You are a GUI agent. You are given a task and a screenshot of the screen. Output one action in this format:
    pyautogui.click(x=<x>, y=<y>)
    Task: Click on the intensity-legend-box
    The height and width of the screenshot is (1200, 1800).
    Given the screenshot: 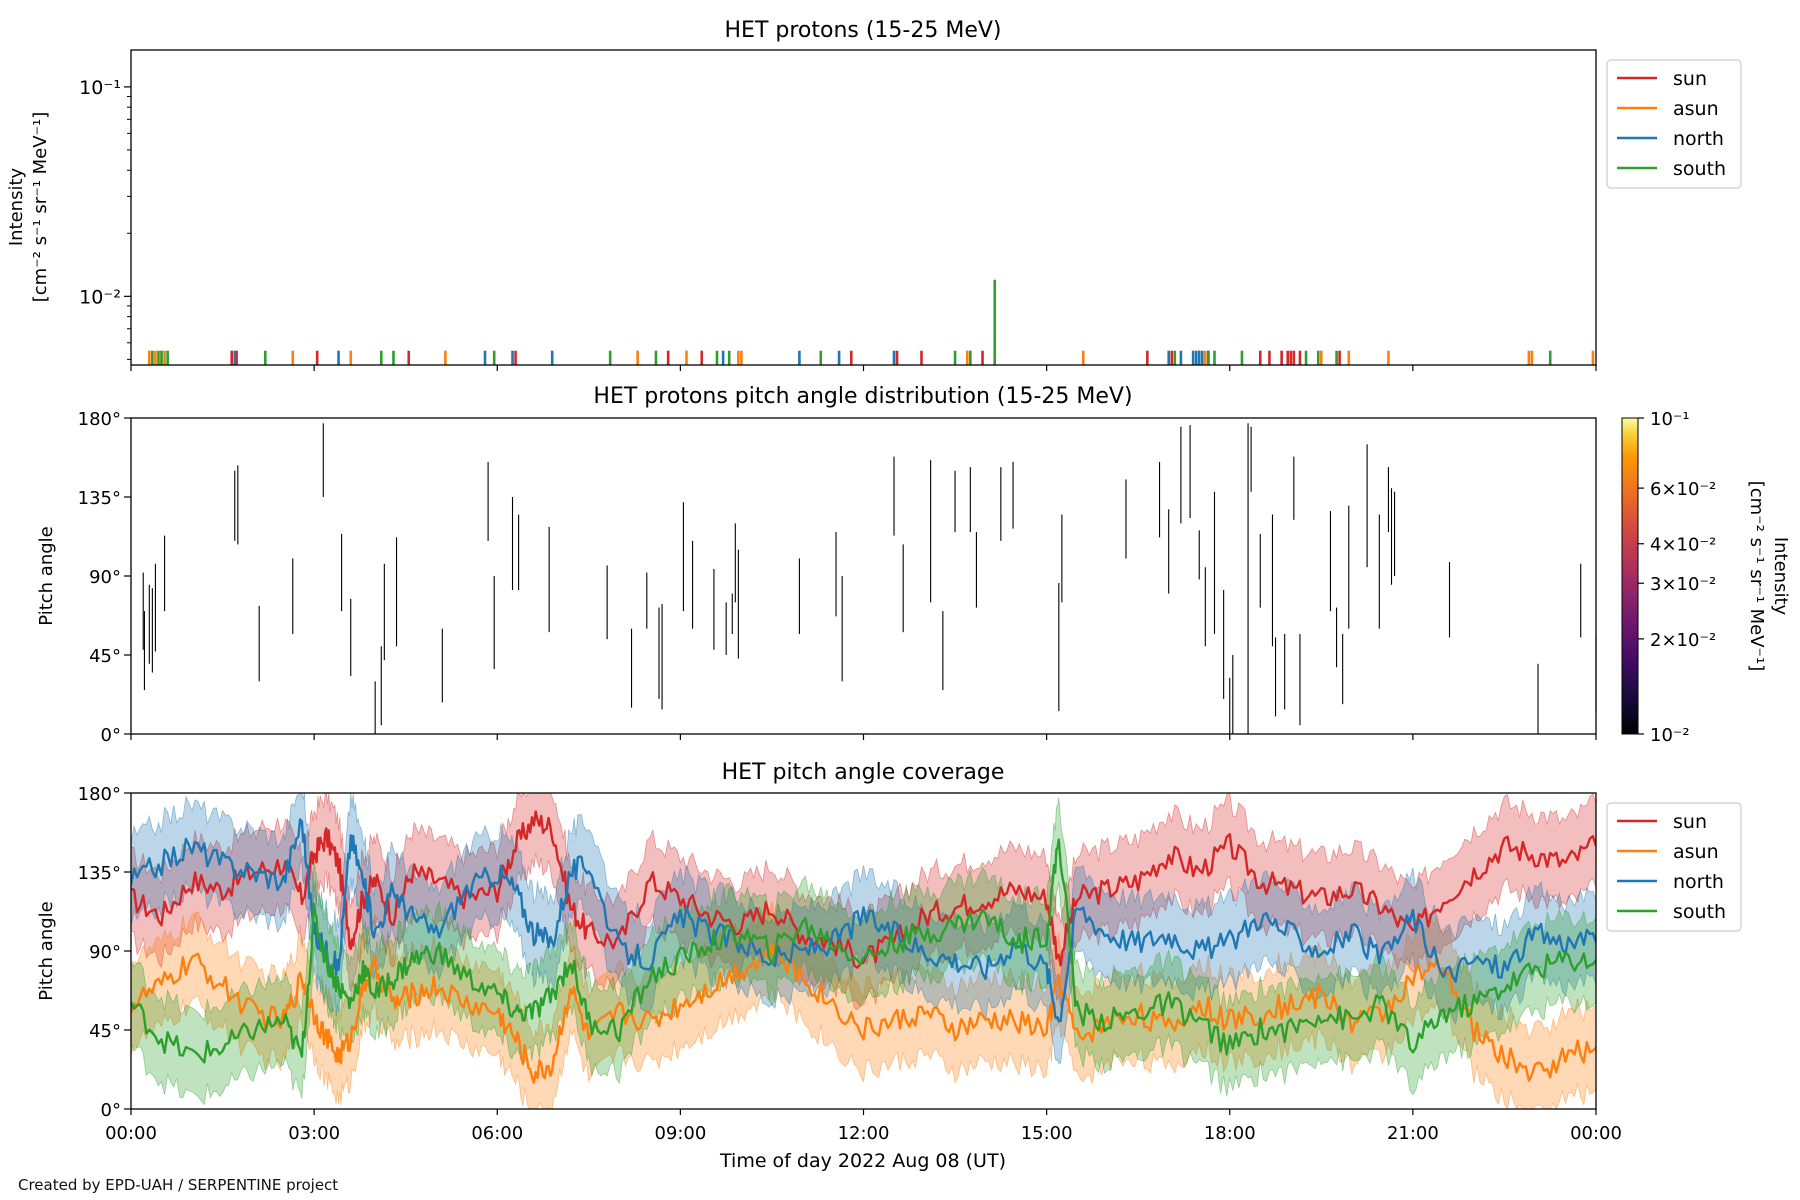 What is the action you would take?
    pyautogui.click(x=1674, y=124)
    